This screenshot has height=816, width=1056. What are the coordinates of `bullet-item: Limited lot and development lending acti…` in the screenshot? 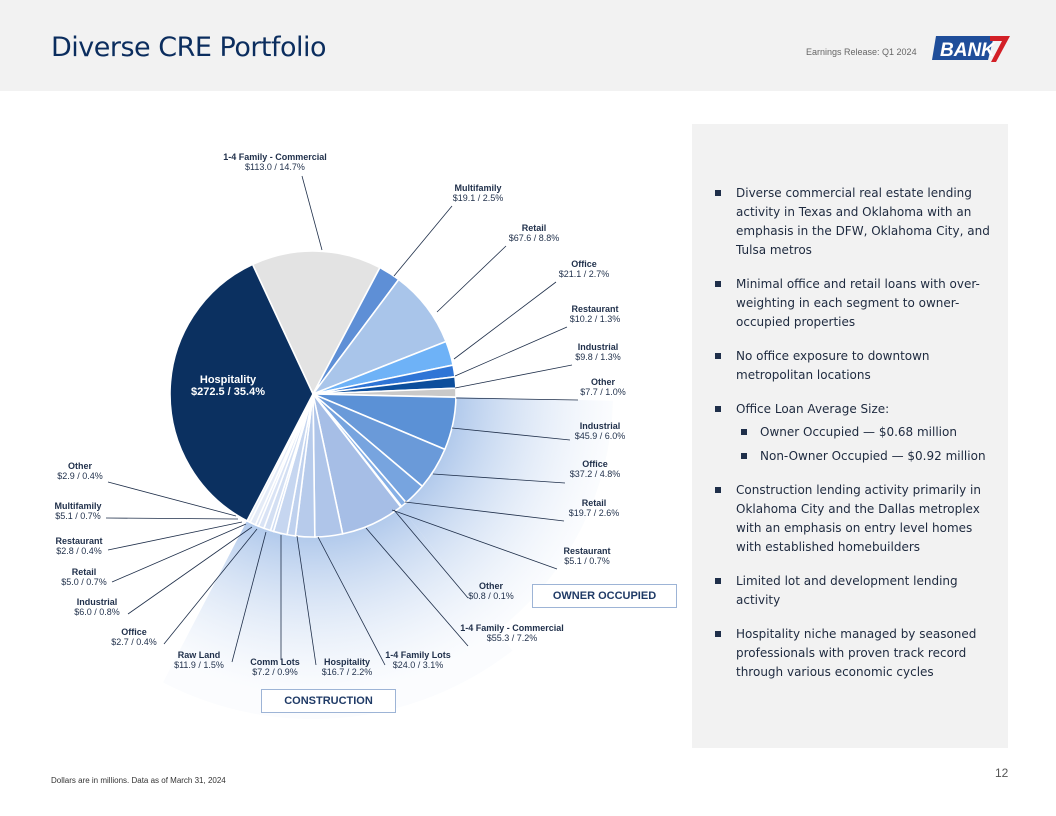 It's located at (853, 591).